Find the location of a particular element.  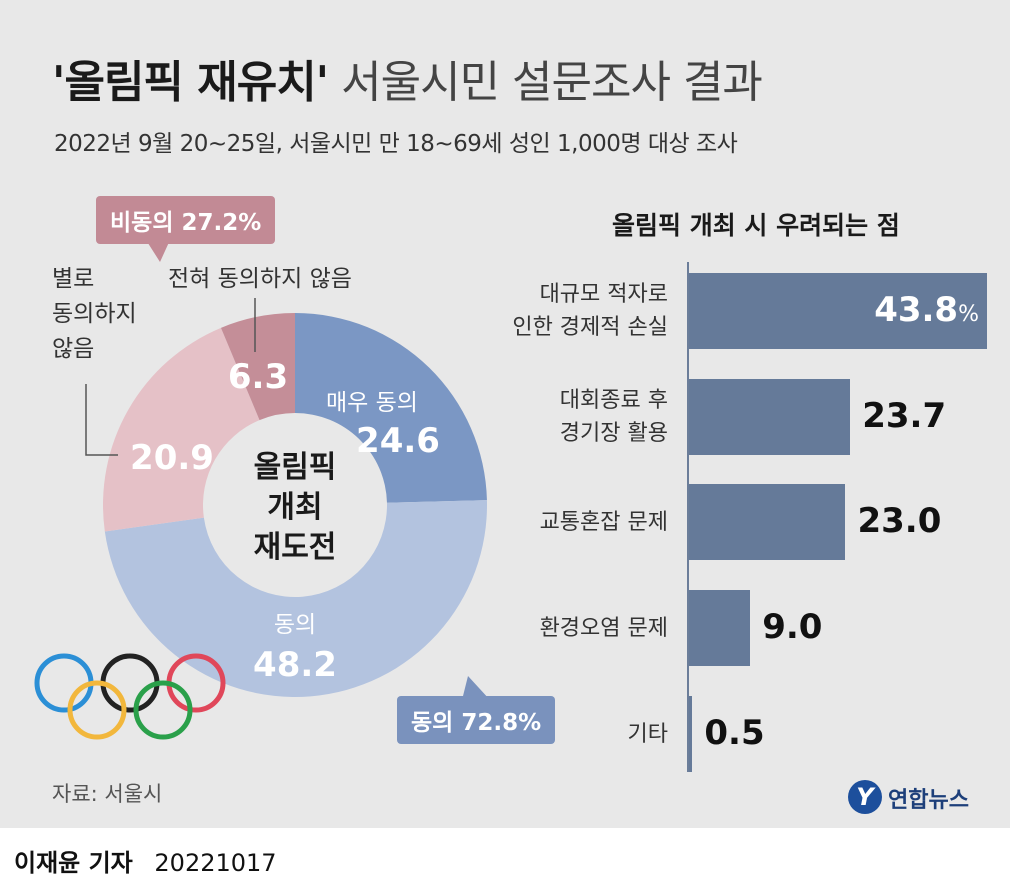

title-bold: '올림픽 재유치' is located at coordinates (190, 82).